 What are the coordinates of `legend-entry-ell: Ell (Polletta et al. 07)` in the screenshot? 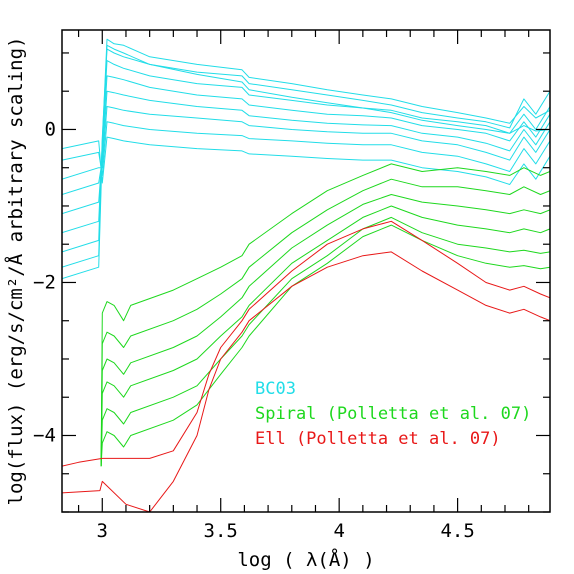 It's located at (378, 439).